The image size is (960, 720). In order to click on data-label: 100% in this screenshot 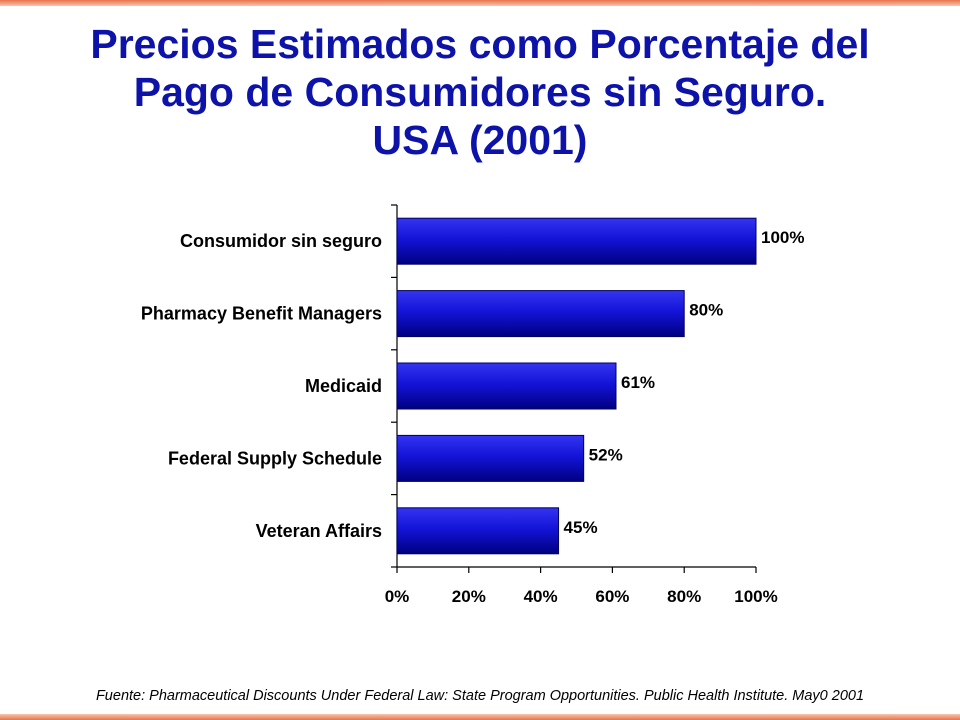, I will do `click(782, 237)`.